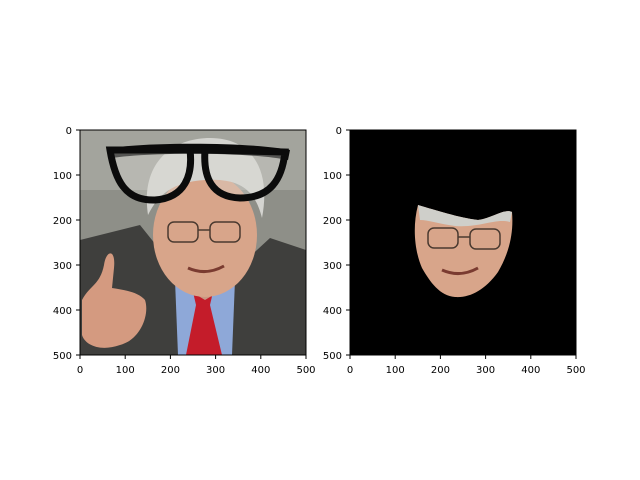 This screenshot has width=640, height=480. Describe the element at coordinates (80, 370) in the screenshot. I see `left-xtick-label: 0` at that location.